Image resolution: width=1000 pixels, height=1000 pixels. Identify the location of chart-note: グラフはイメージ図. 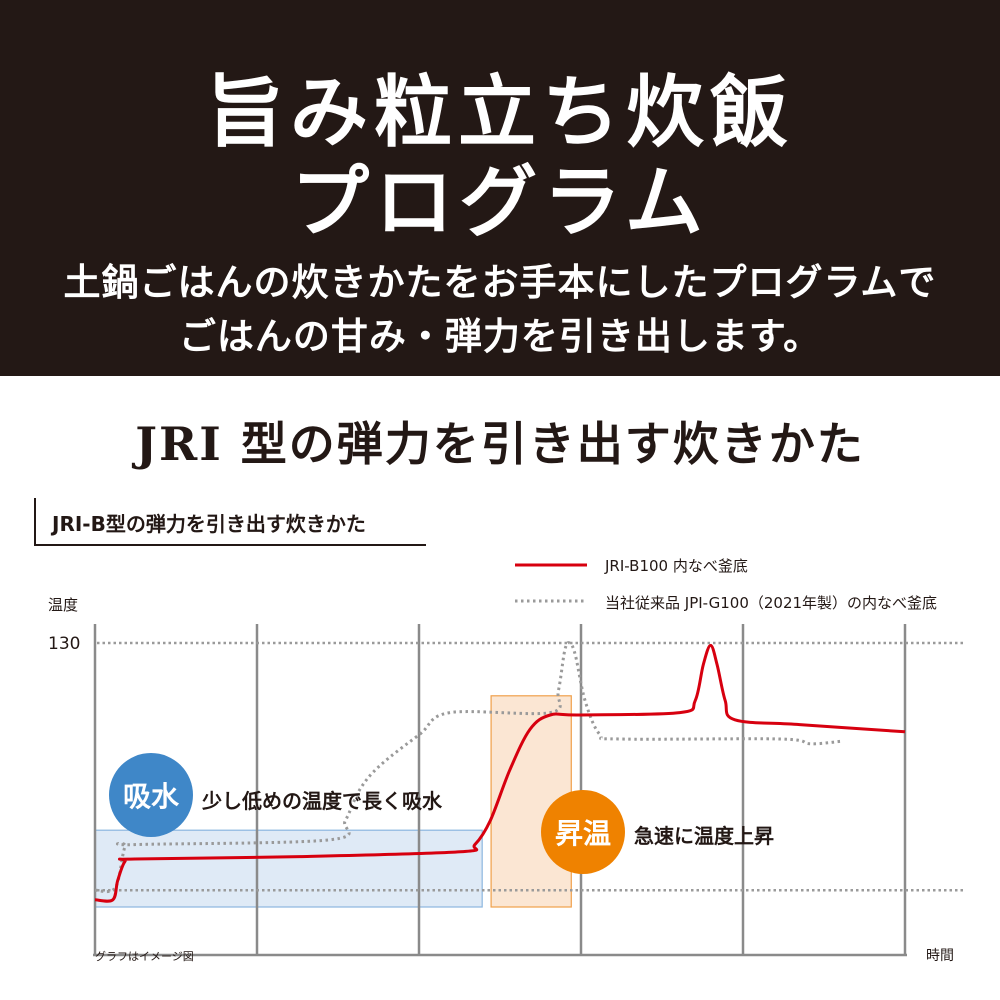
(144, 956).